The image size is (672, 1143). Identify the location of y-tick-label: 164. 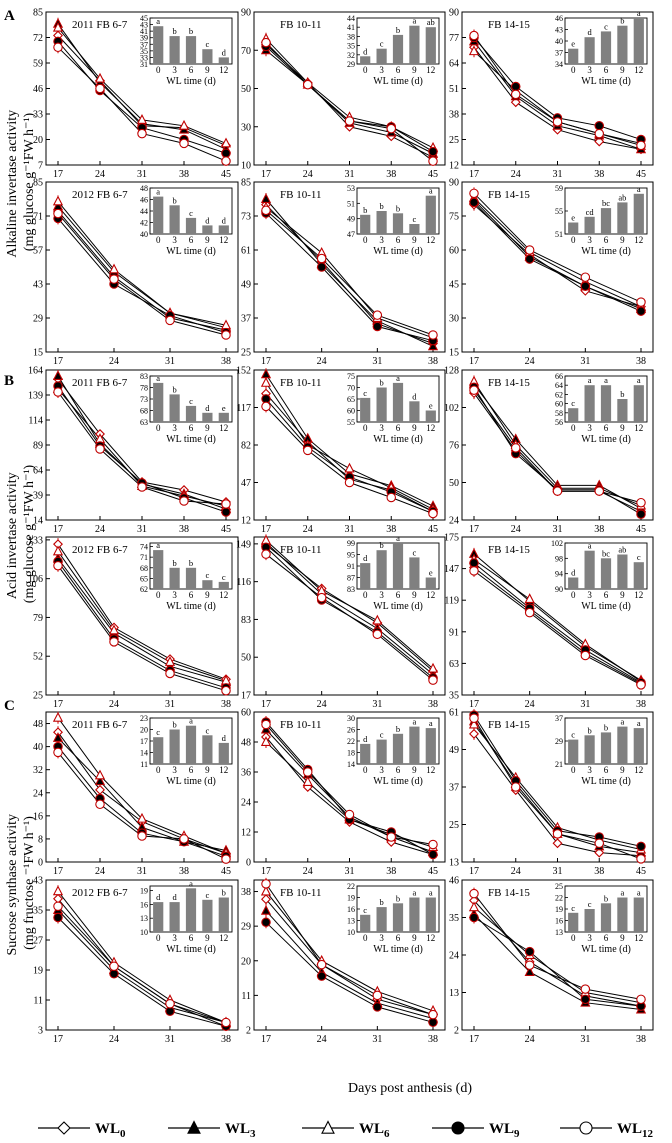
(35, 371).